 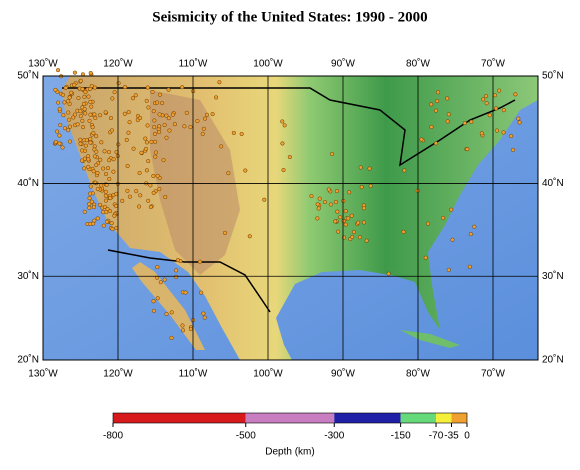 What do you see at coordinates (553, 360) in the screenshot?
I see `y-tick-label: 20˚N` at bounding box center [553, 360].